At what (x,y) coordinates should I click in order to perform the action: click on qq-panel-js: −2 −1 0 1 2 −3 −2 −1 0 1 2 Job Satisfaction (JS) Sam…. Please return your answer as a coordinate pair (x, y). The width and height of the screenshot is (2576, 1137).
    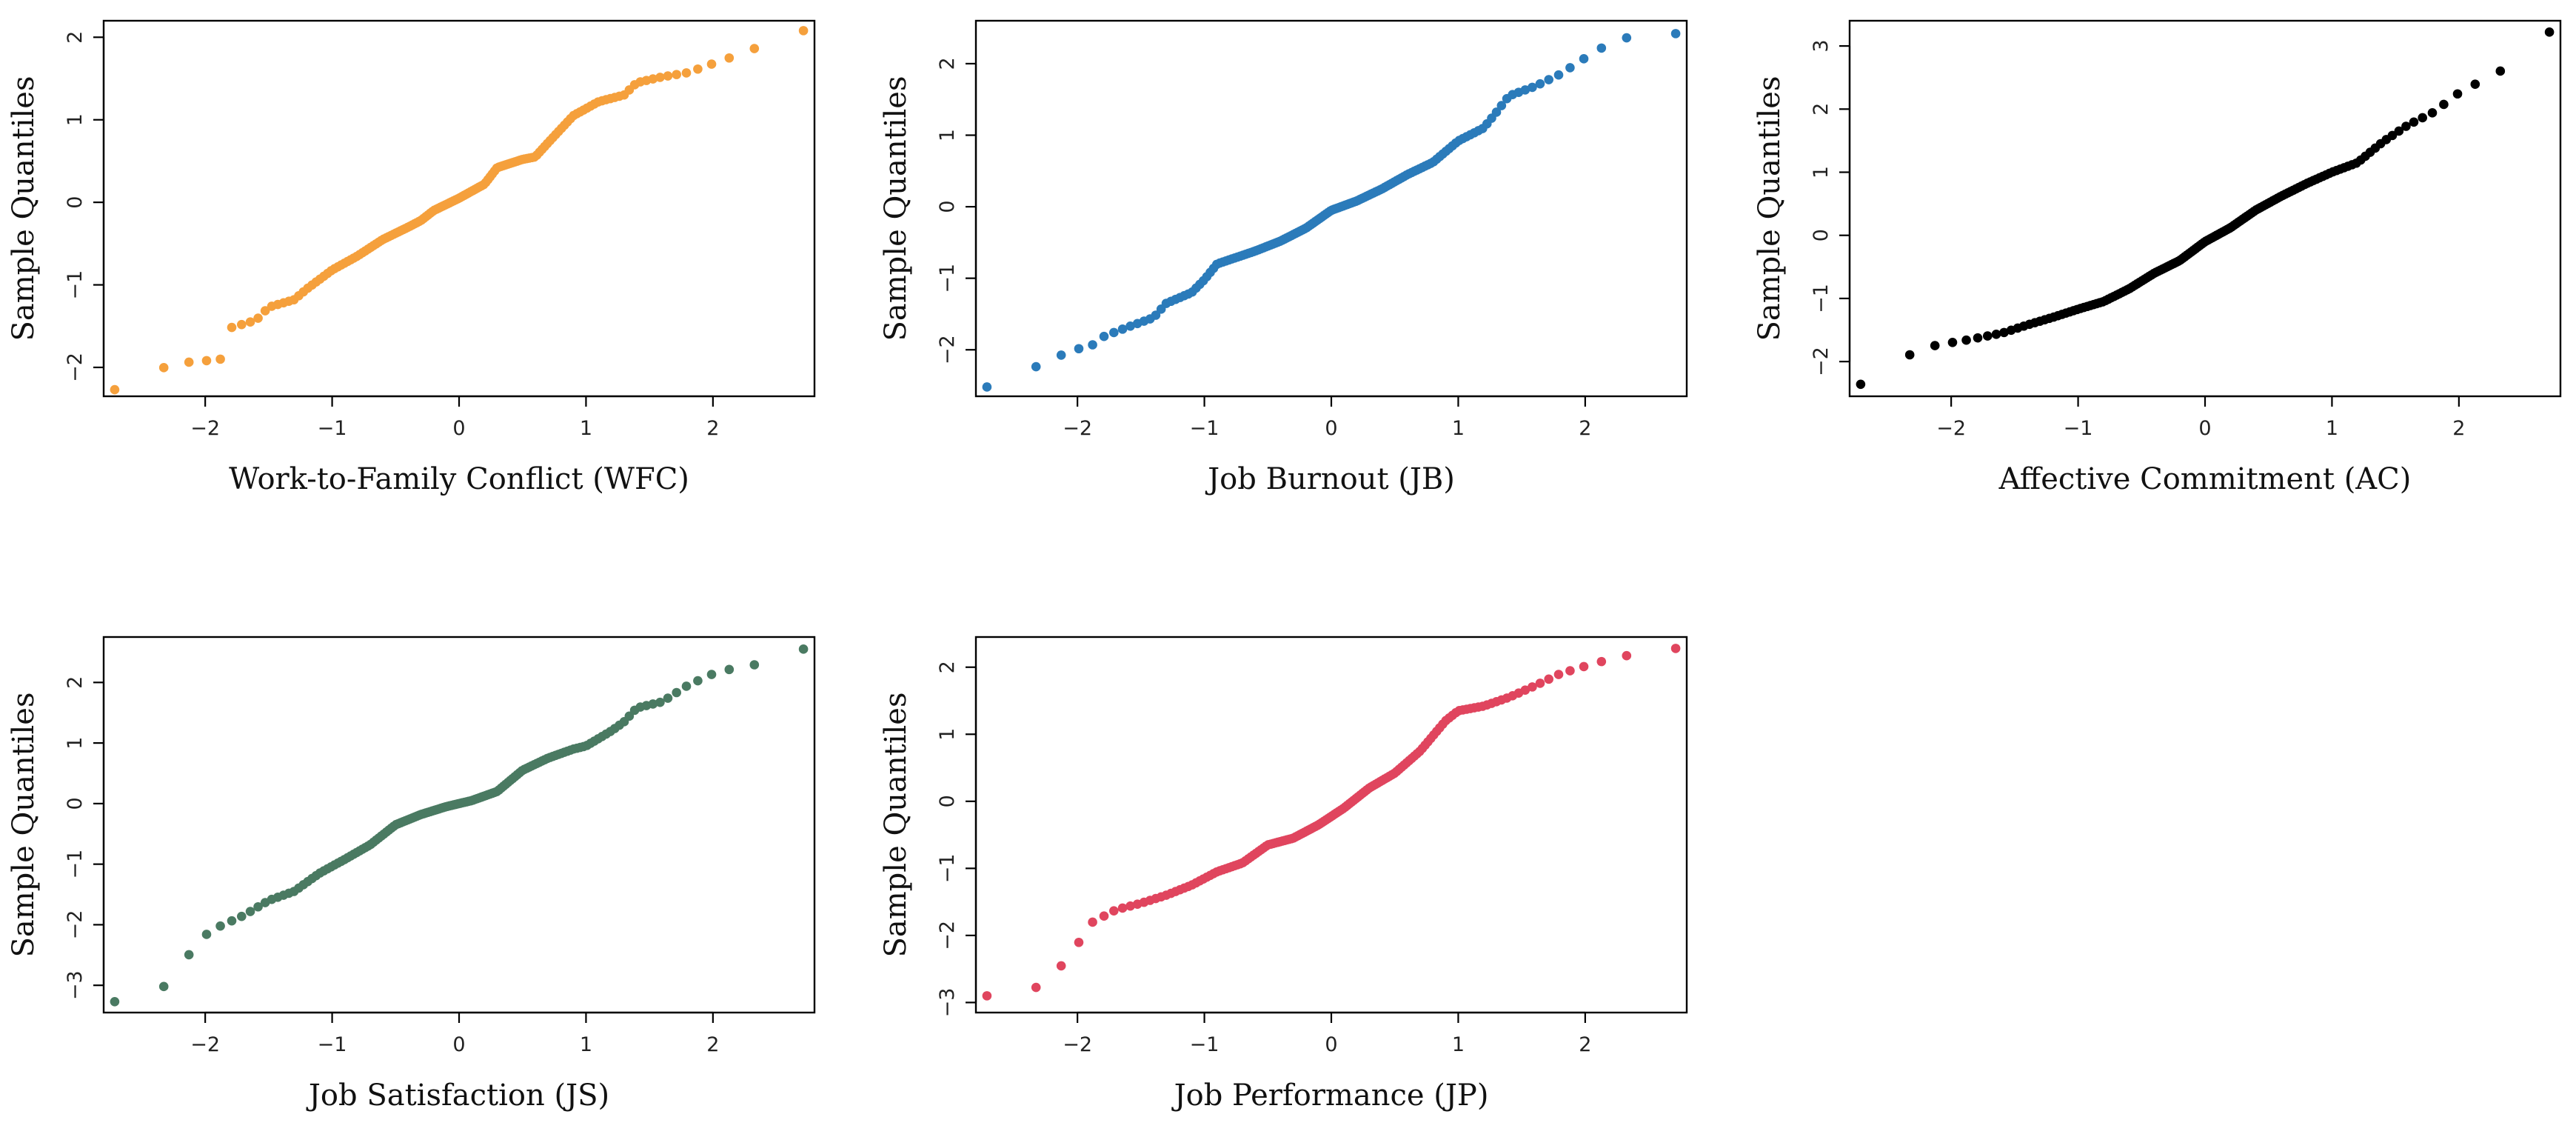
    Looking at the image, I should click on (411, 875).